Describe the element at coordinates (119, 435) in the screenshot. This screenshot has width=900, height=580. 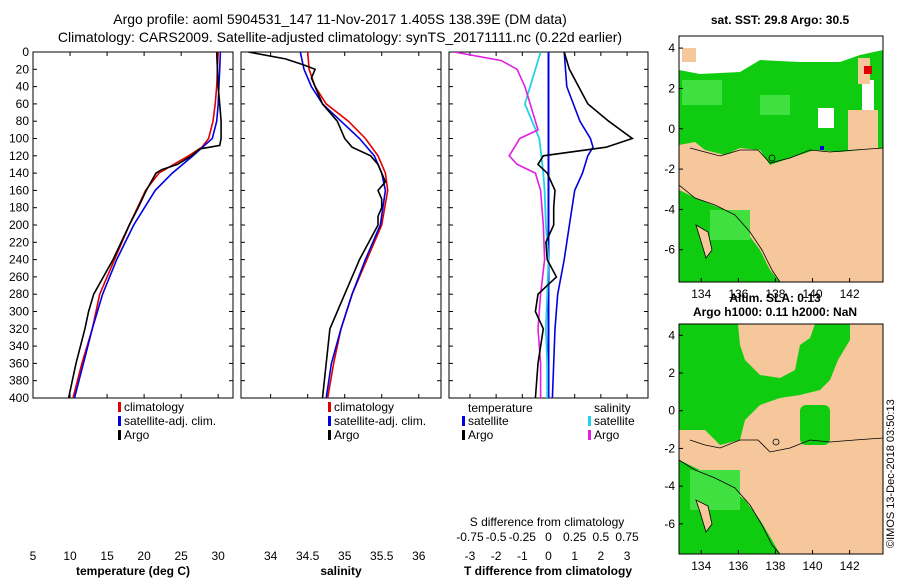
I see `legend-swatch-argo` at that location.